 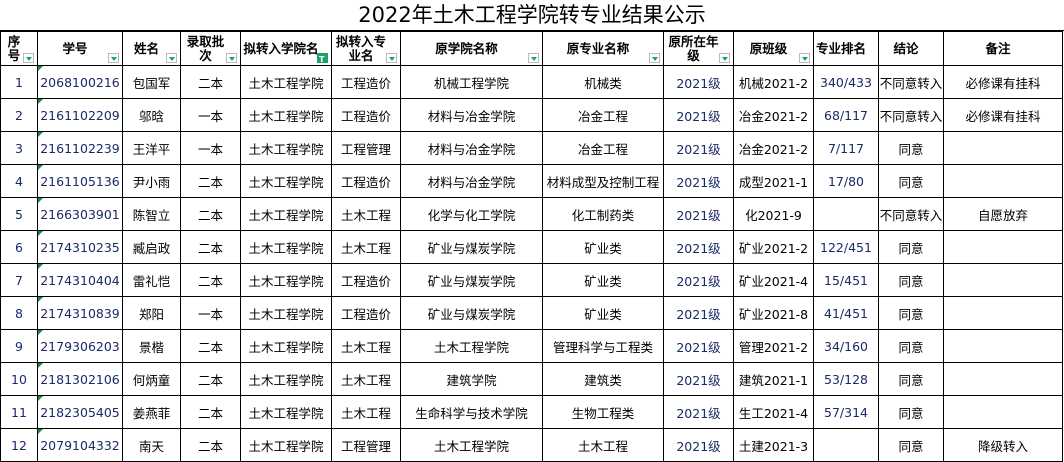 I want to click on column-header: 原所在年级, so click(x=698, y=48).